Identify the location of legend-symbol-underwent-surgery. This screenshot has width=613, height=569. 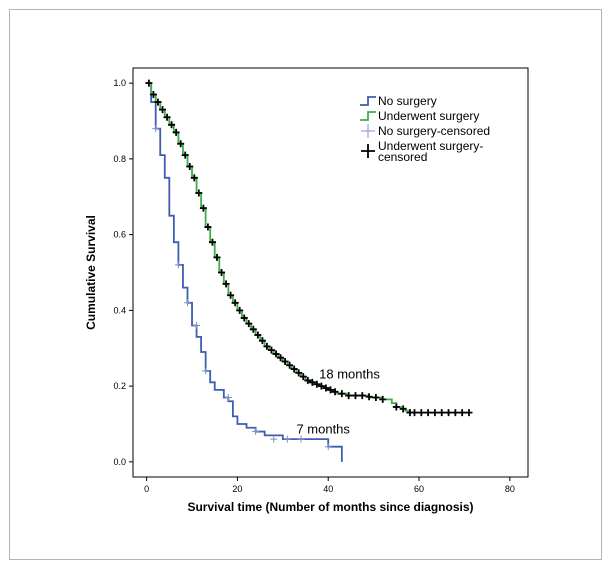
(368, 116).